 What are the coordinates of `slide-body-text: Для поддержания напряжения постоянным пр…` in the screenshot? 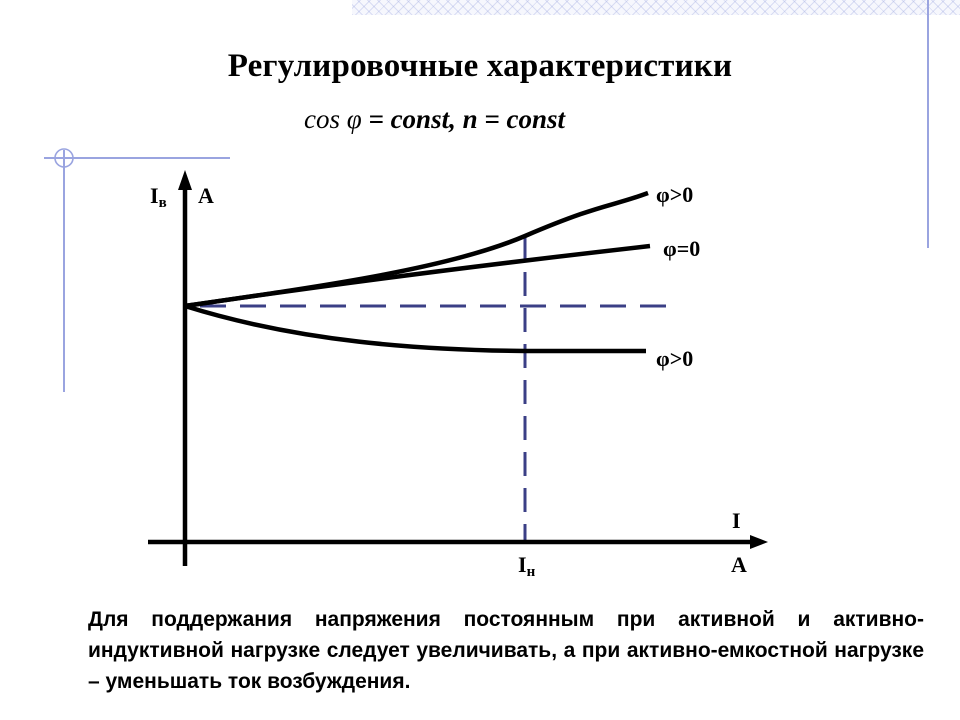 It's located at (506, 650).